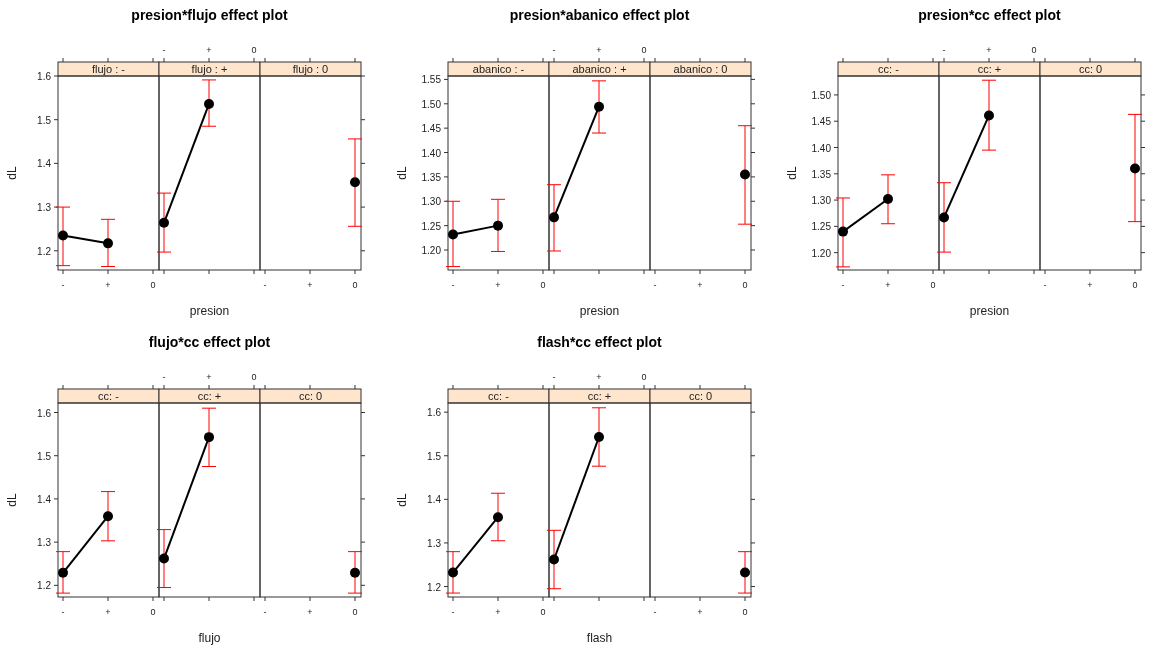  What do you see at coordinates (310, 69) in the screenshot?
I see `chart-subtitle: flujo : 0` at bounding box center [310, 69].